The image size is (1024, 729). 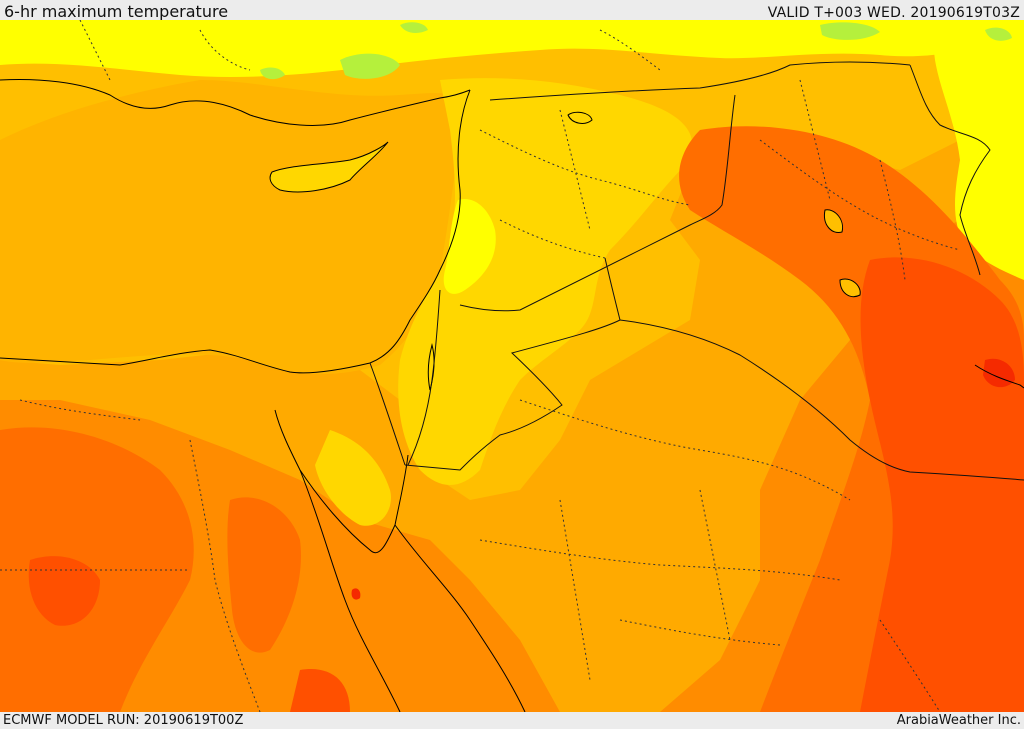 What do you see at coordinates (942, 484) in the screenshot?
I see `field-red-orange` at bounding box center [942, 484].